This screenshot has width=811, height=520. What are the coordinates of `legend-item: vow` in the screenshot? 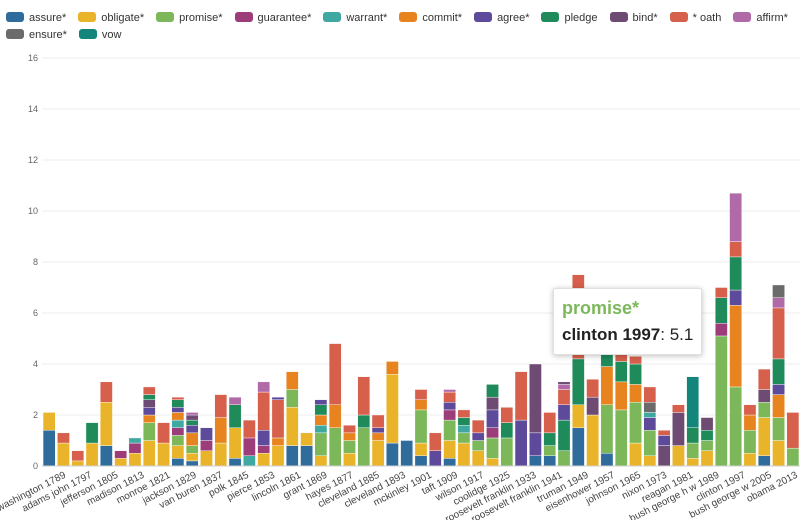 It's located at (99, 35).